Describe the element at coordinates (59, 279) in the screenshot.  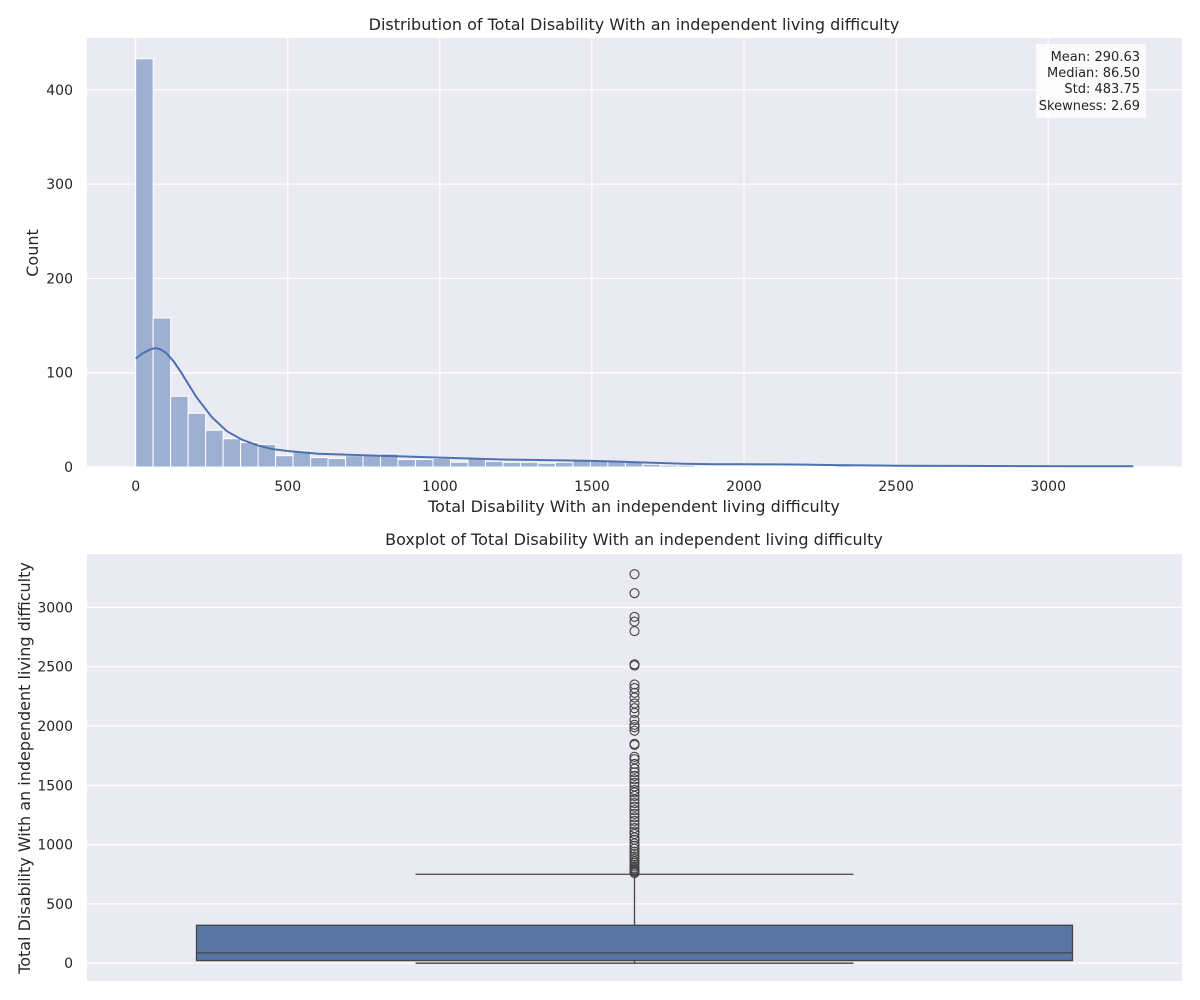
I see `y-tick-label: 200` at that location.